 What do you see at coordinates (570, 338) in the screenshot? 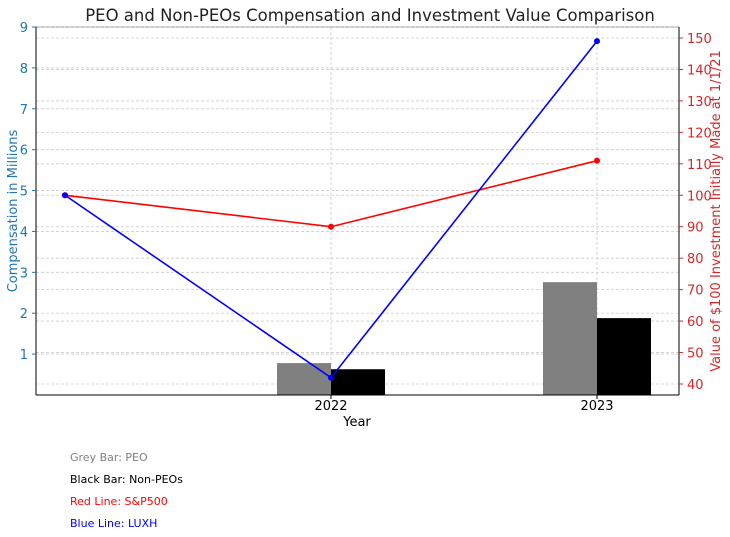
I see `bar-peo-2023` at bounding box center [570, 338].